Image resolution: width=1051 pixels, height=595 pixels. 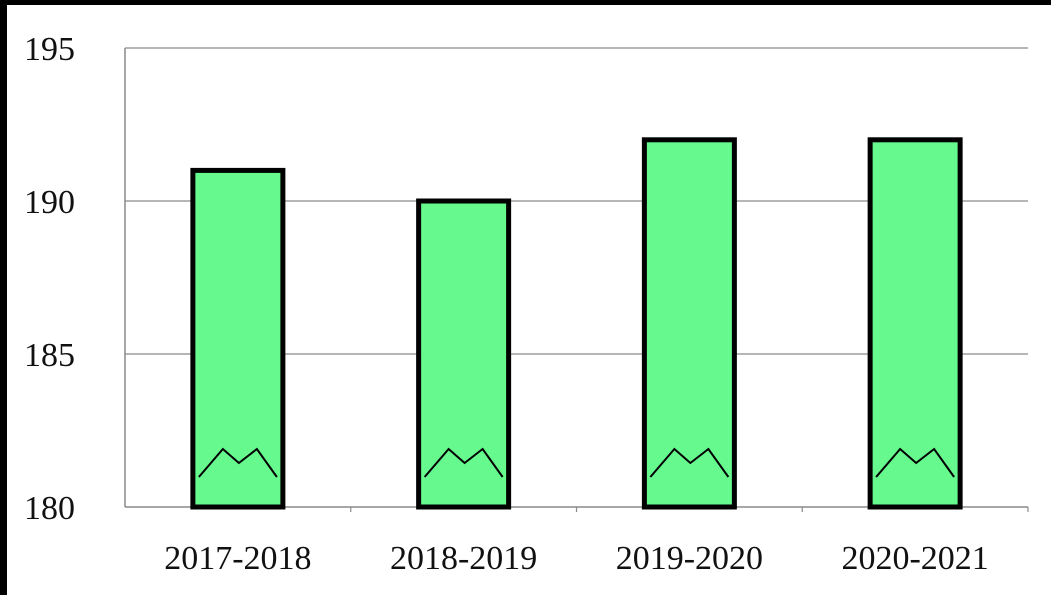 I want to click on x-tick-label: 2019-2020, so click(x=689, y=558).